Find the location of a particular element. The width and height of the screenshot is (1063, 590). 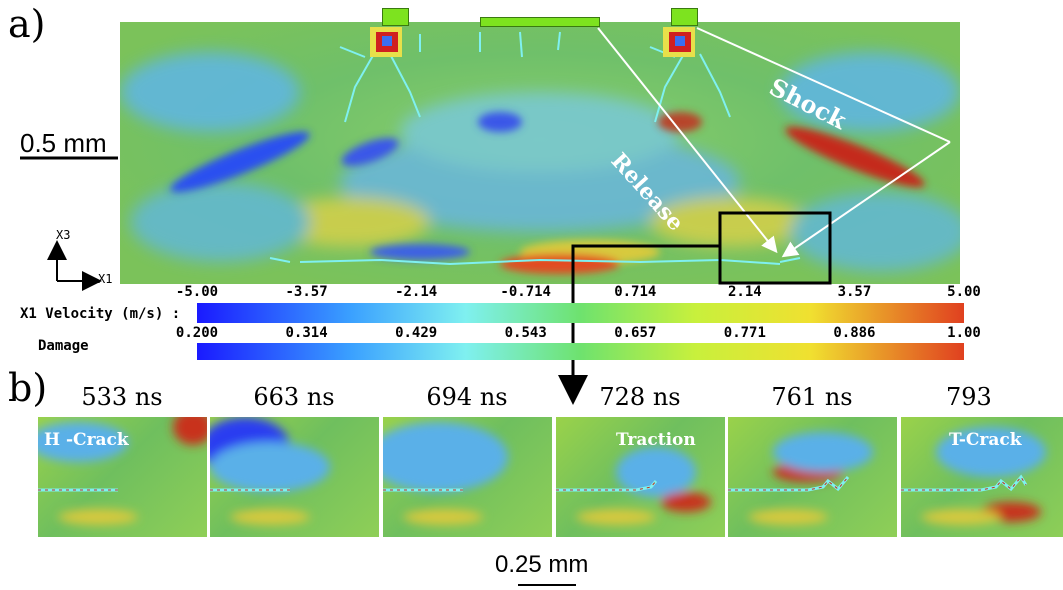

velocity-tick: -2.14 is located at coordinates (416, 292).